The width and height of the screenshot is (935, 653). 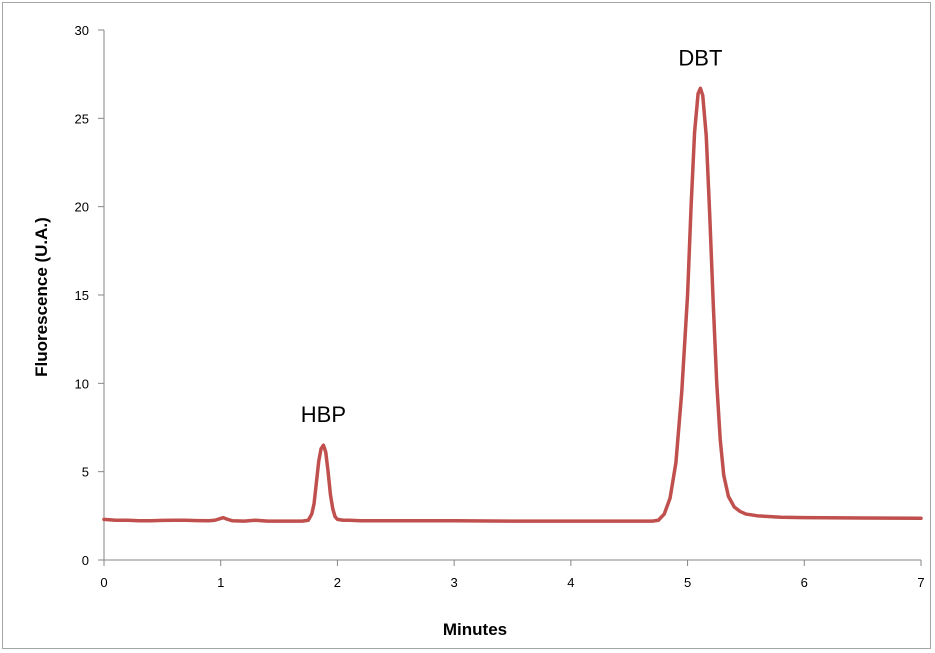 What do you see at coordinates (85, 472) in the screenshot?
I see `y-tick-label: 5` at bounding box center [85, 472].